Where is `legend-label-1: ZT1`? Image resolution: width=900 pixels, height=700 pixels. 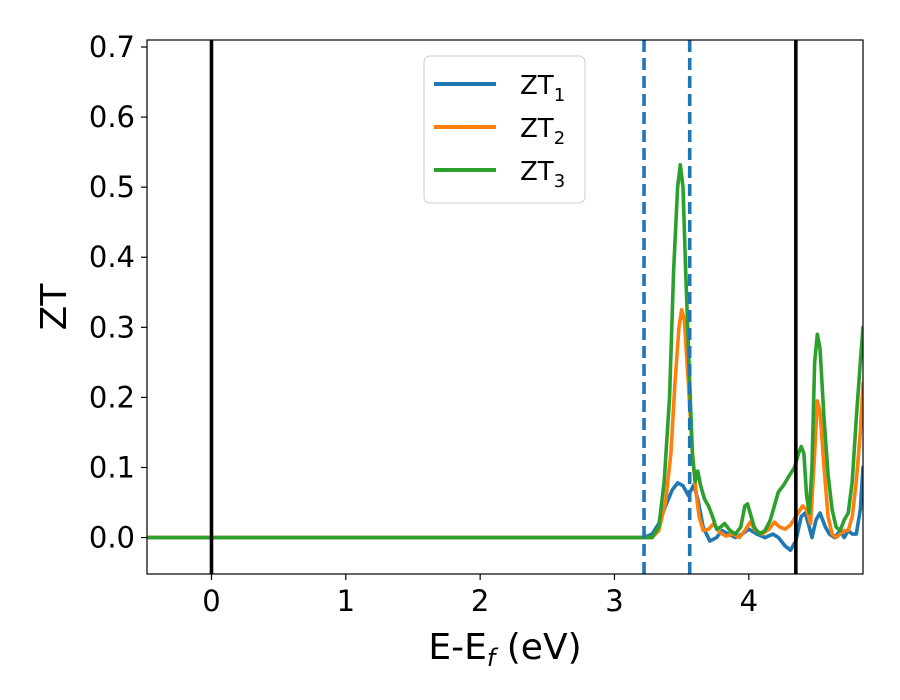 legend-label-1: ZT1 is located at coordinates (542, 88).